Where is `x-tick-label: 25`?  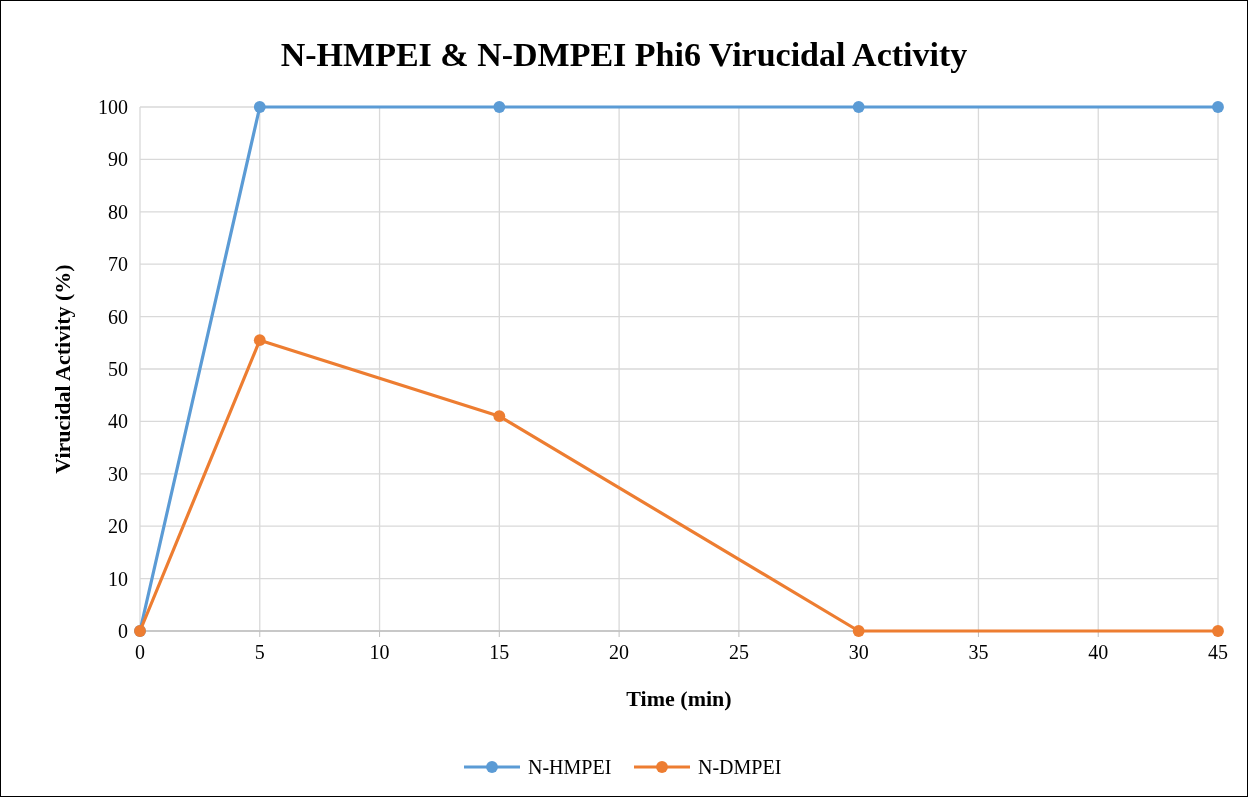
x-tick-label: 25 is located at coordinates (738, 652).